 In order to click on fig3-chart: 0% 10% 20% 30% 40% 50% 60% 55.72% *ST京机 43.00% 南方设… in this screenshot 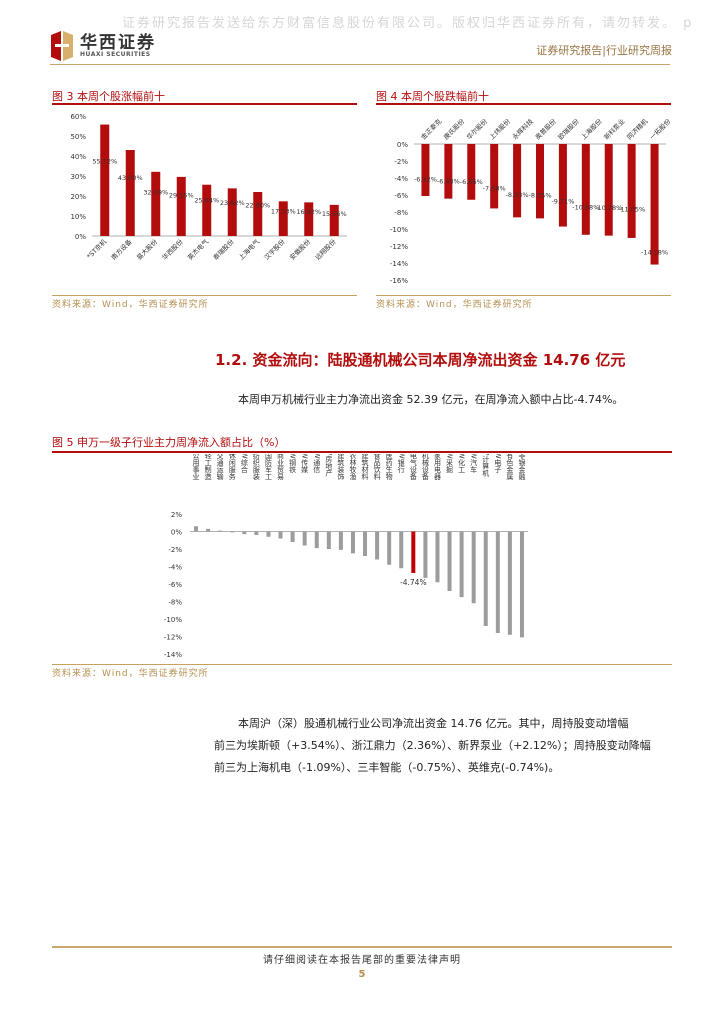, I will do `click(208, 187)`.